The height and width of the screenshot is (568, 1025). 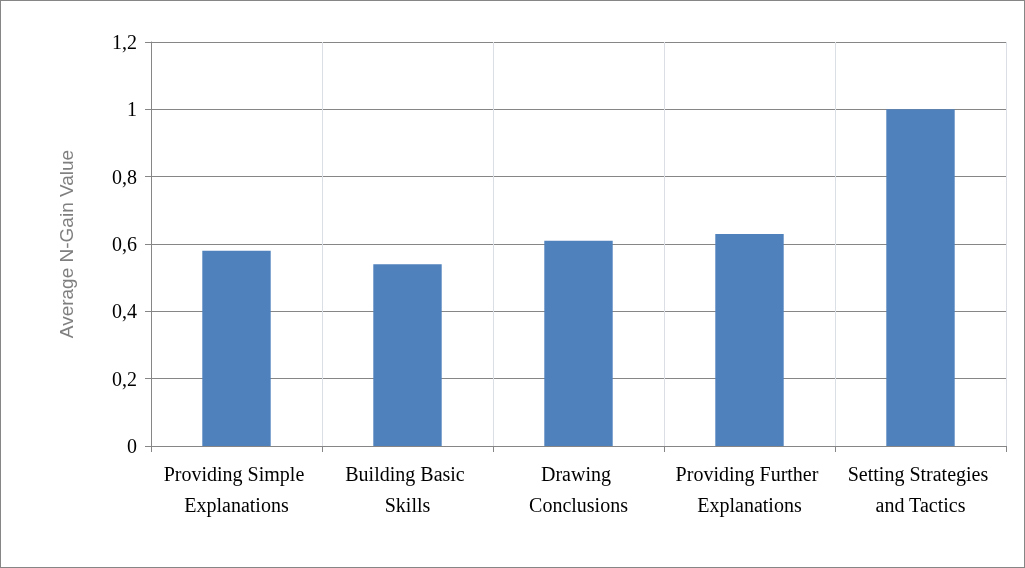 What do you see at coordinates (124, 244) in the screenshot?
I see `y-tick-label: 0,6` at bounding box center [124, 244].